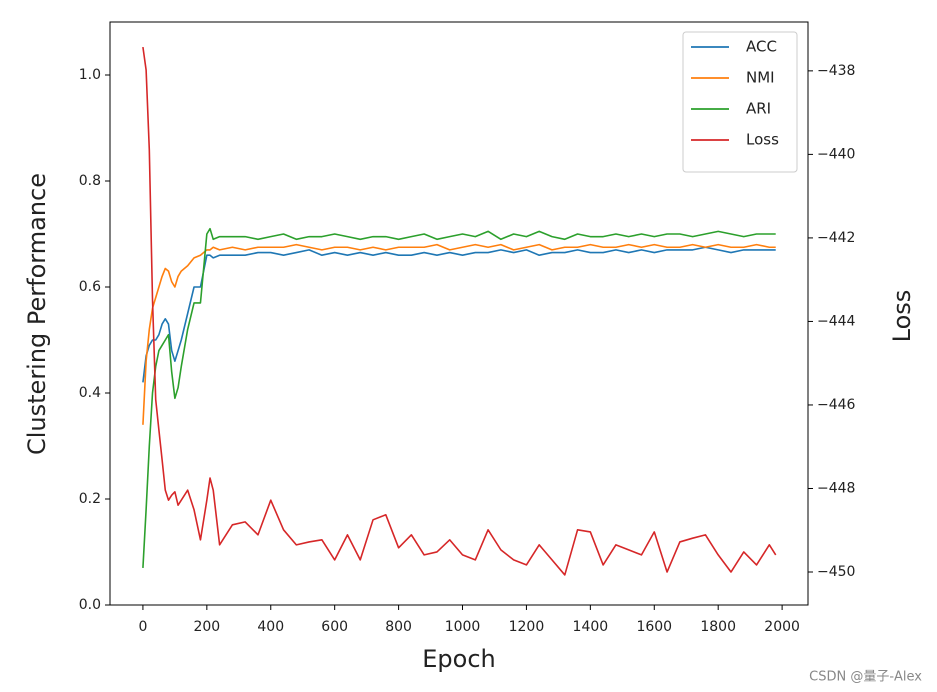  Describe the element at coordinates (865, 677) in the screenshot. I see `watermark: CSDN @量子-Alex` at that location.